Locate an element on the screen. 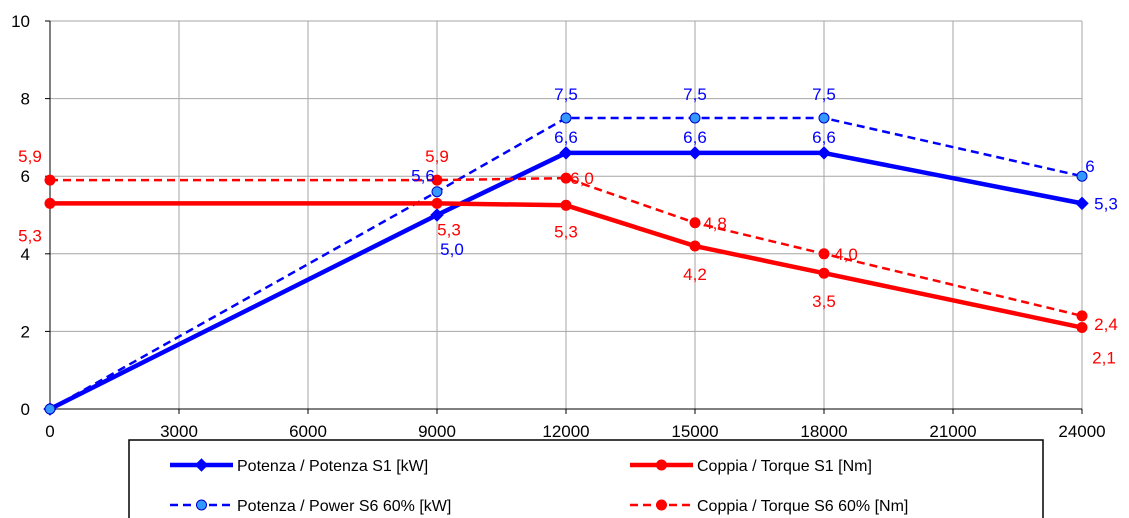  x-tick-label: 15000 is located at coordinates (694, 431).